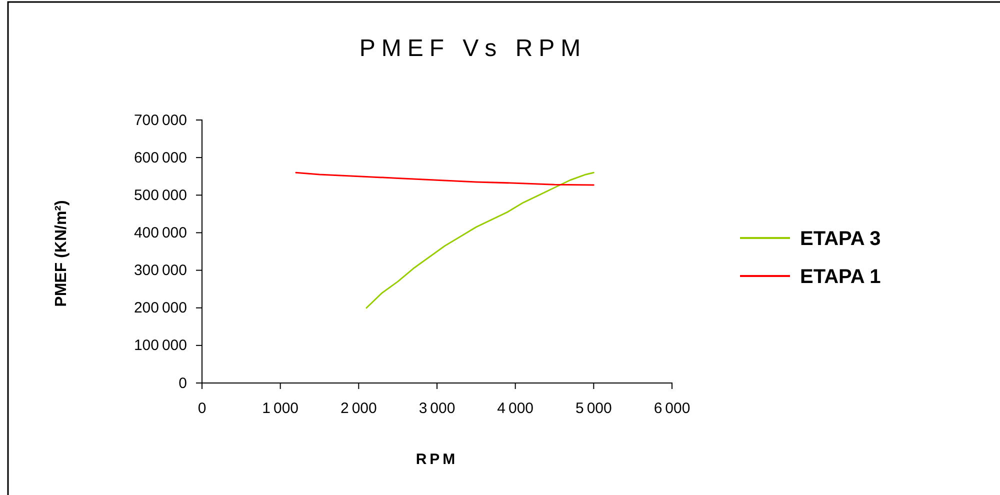 This screenshot has height=495, width=1000. Describe the element at coordinates (280, 408) in the screenshot. I see `x-tick-label: 1 000` at that location.